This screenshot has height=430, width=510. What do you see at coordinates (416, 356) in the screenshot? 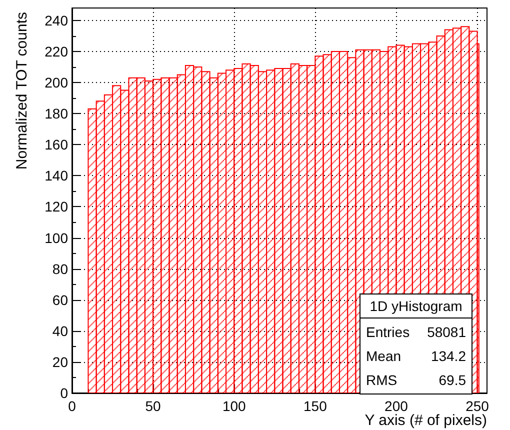
I see `text: Mean 134.2` at bounding box center [416, 356].